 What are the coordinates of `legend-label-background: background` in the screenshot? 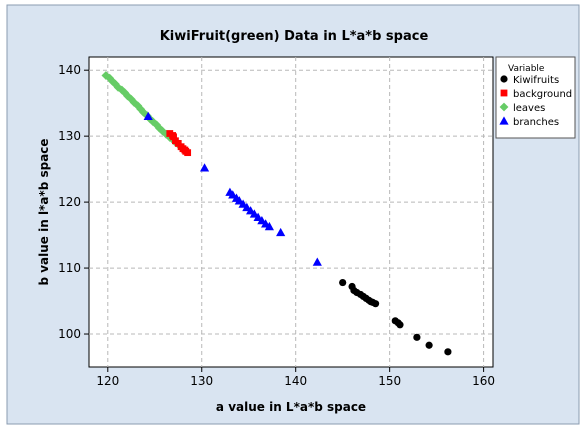 It's located at (542, 94).